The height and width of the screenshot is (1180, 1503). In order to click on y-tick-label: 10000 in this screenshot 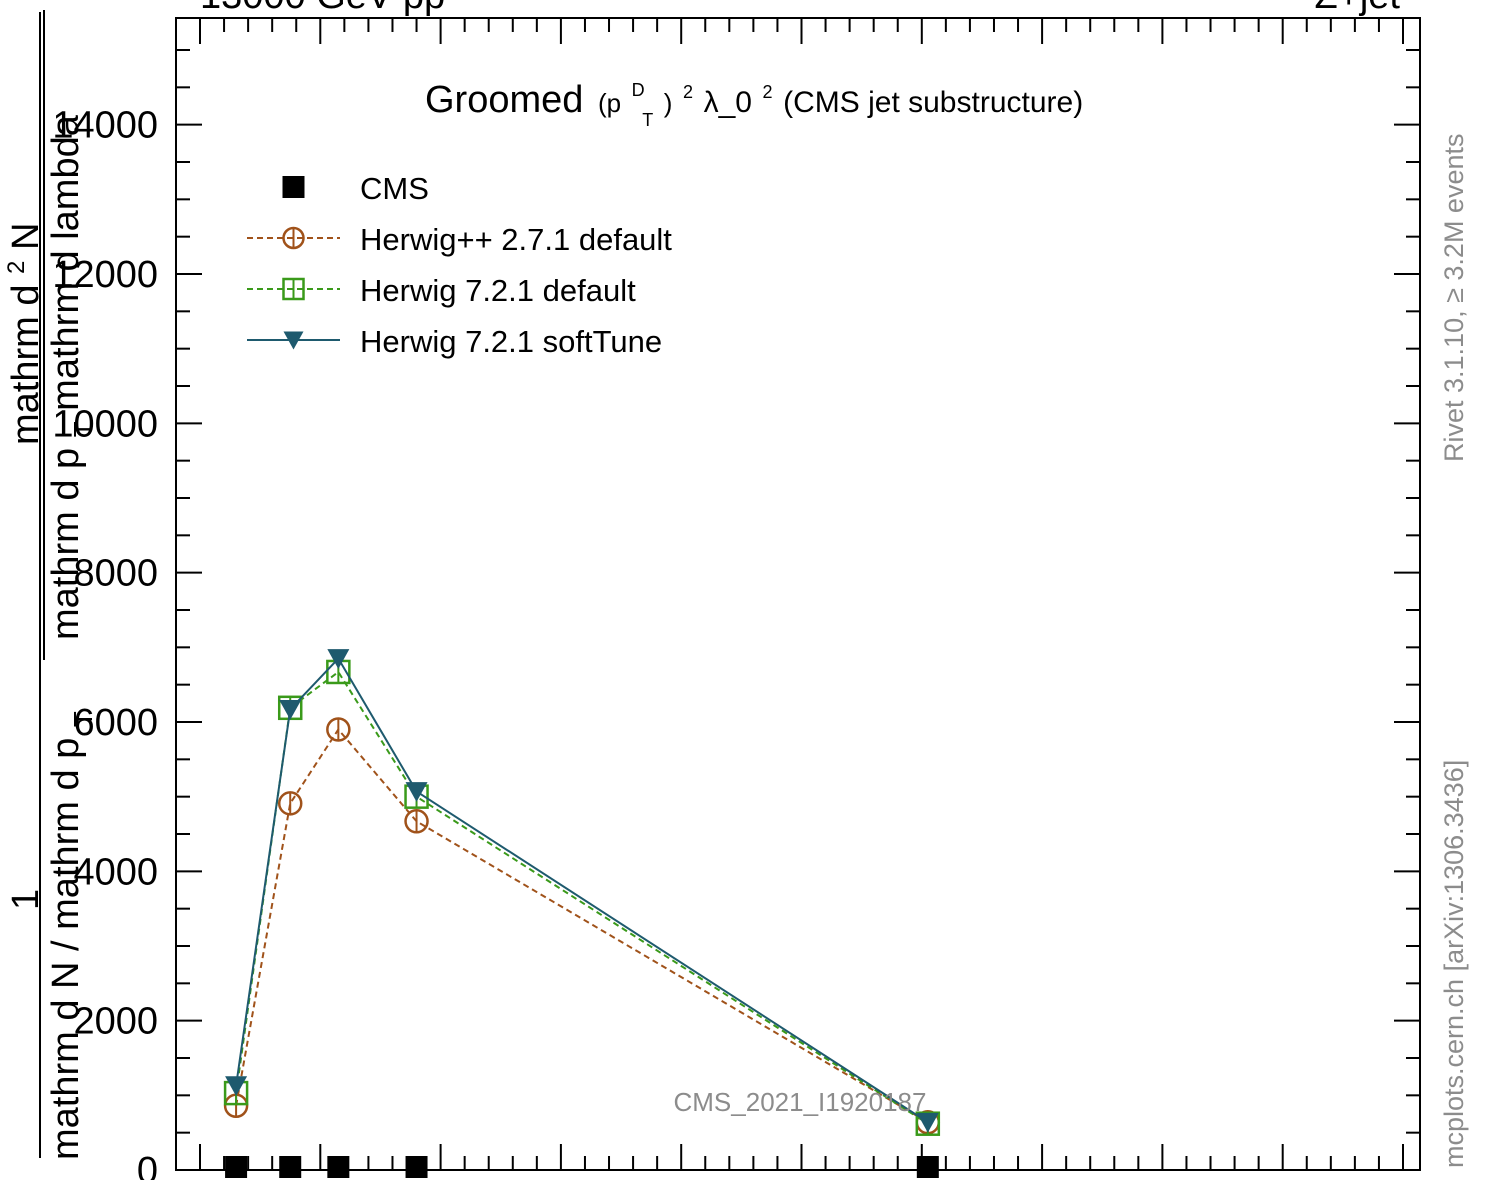, I will do `click(105, 424)`.